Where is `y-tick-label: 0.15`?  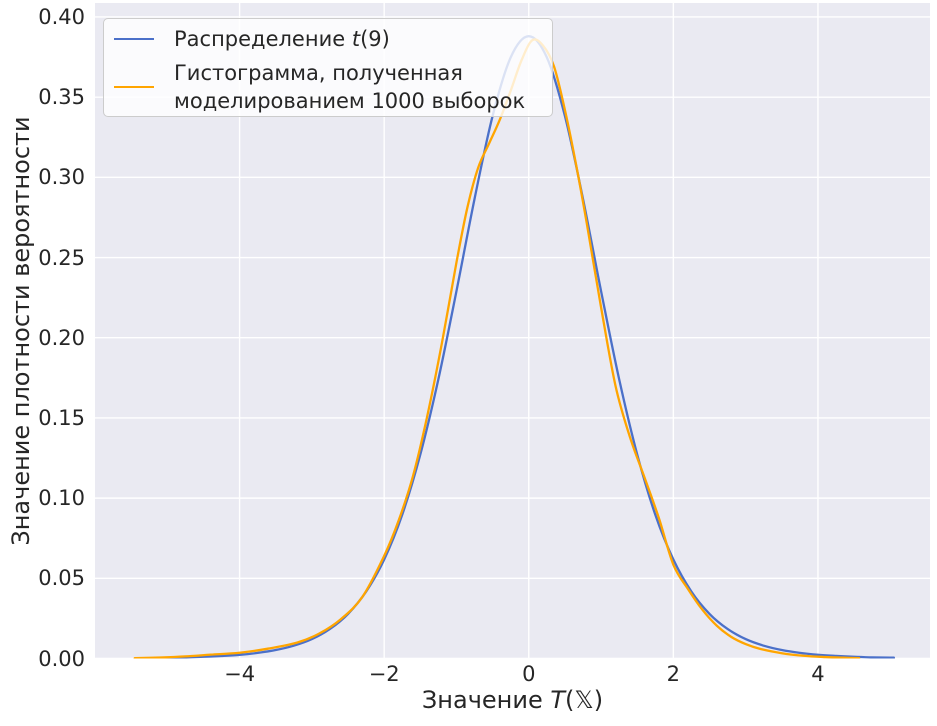
y-tick-label: 0.15 is located at coordinates (61, 417).